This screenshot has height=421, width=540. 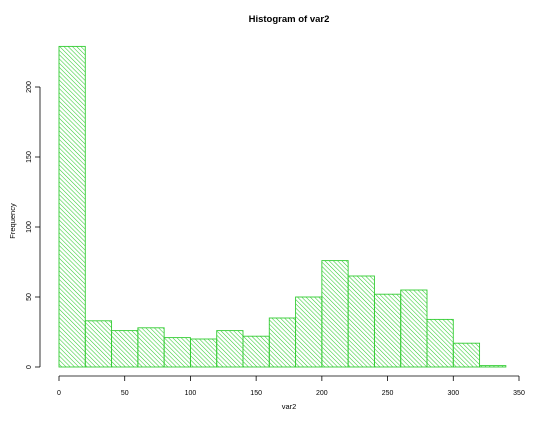 I want to click on x-tick-label: 50, so click(x=125, y=393).